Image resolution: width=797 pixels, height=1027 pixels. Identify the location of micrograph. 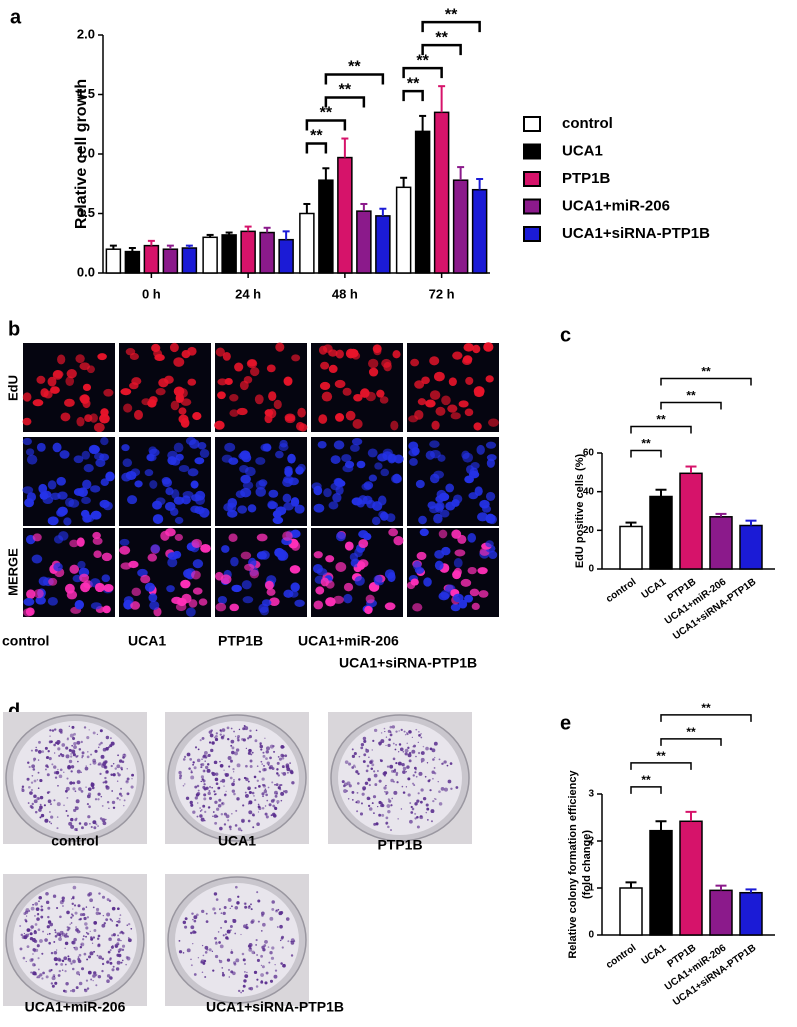
(69, 481).